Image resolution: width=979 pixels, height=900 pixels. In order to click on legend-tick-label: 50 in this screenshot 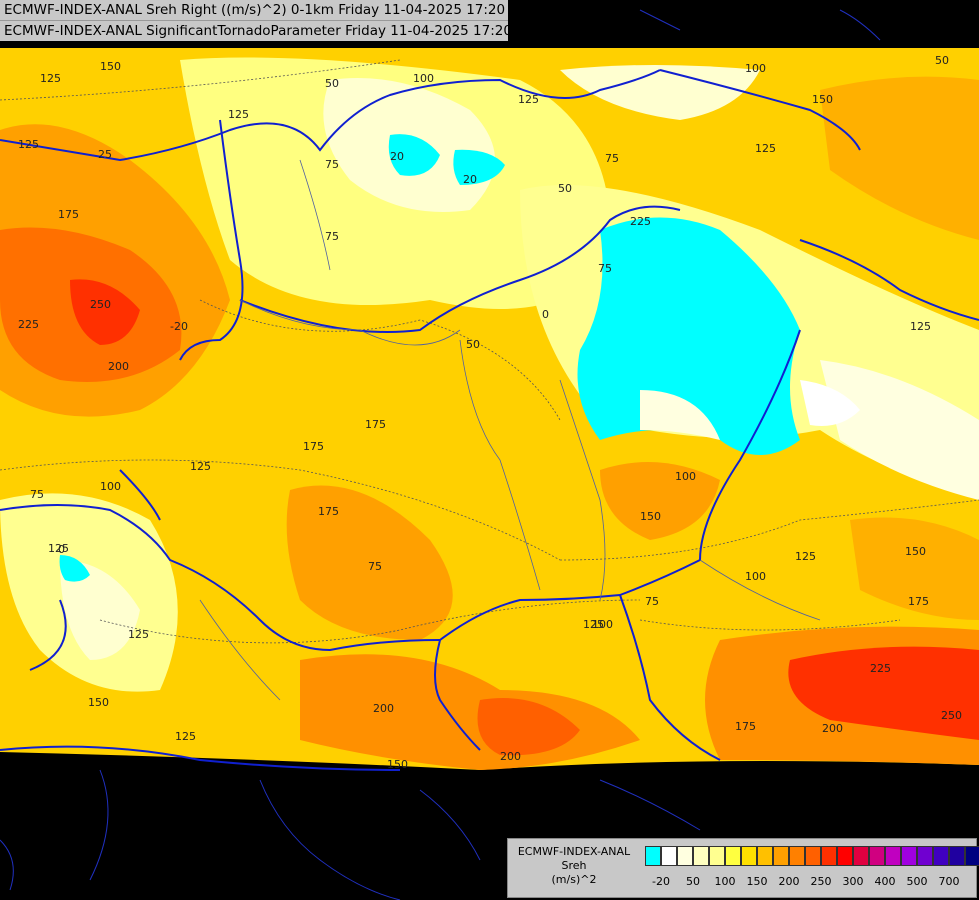, I will do `click(693, 881)`.